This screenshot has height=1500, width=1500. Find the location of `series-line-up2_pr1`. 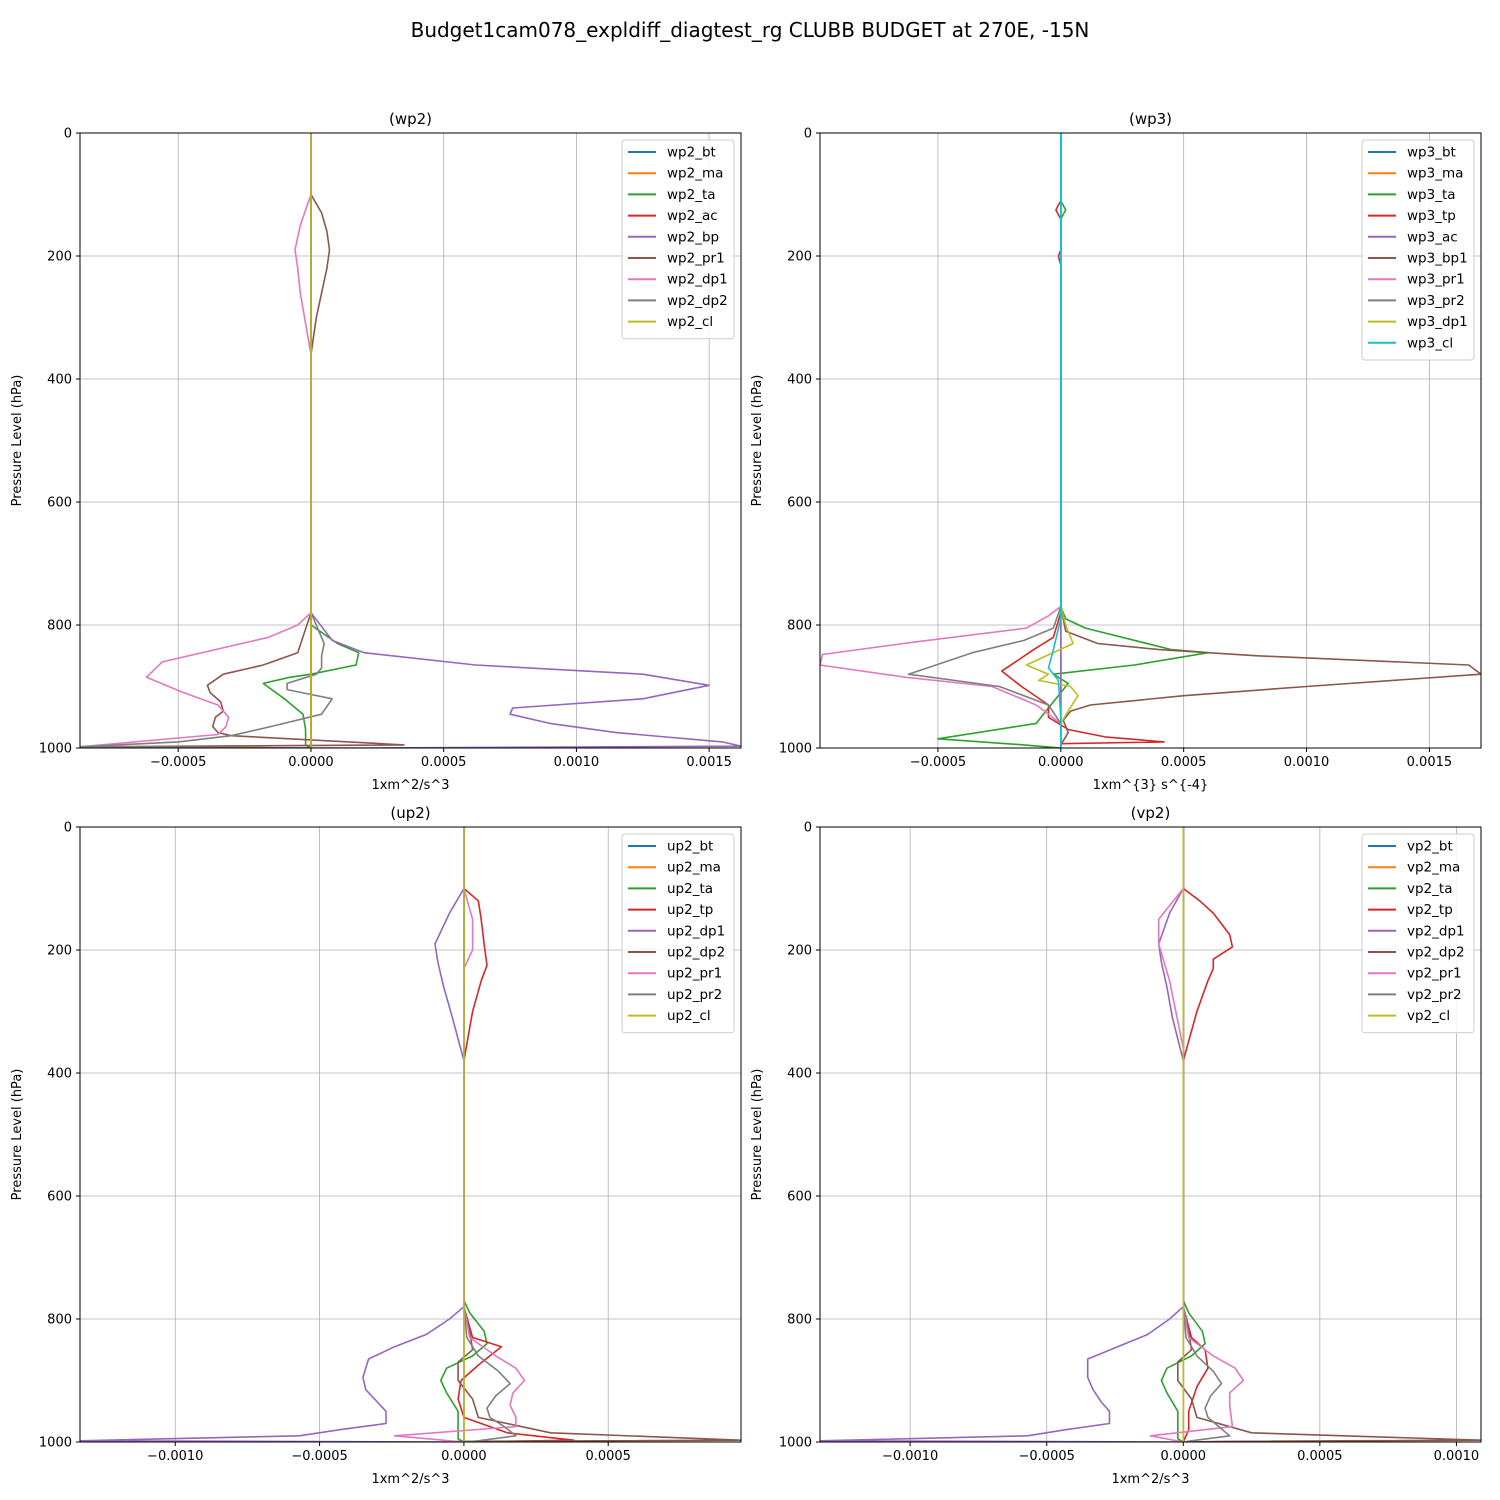

series-line-up2_pr1 is located at coordinates (459, 1134).